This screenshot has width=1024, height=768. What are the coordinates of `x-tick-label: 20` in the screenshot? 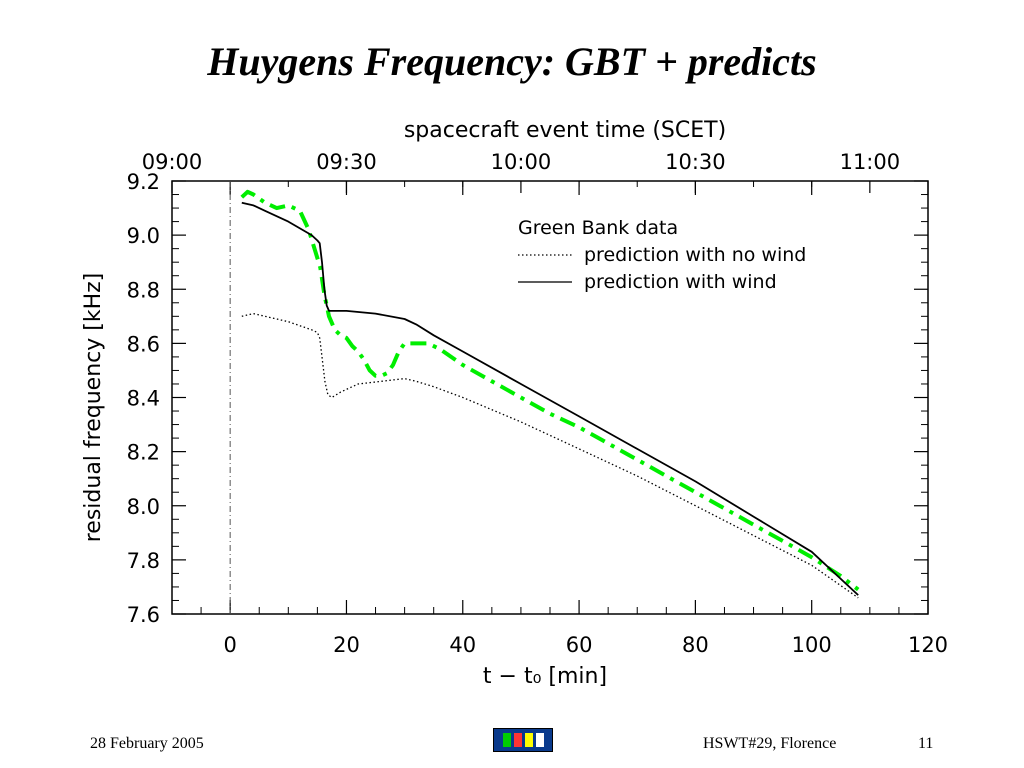 It's located at (346, 645).